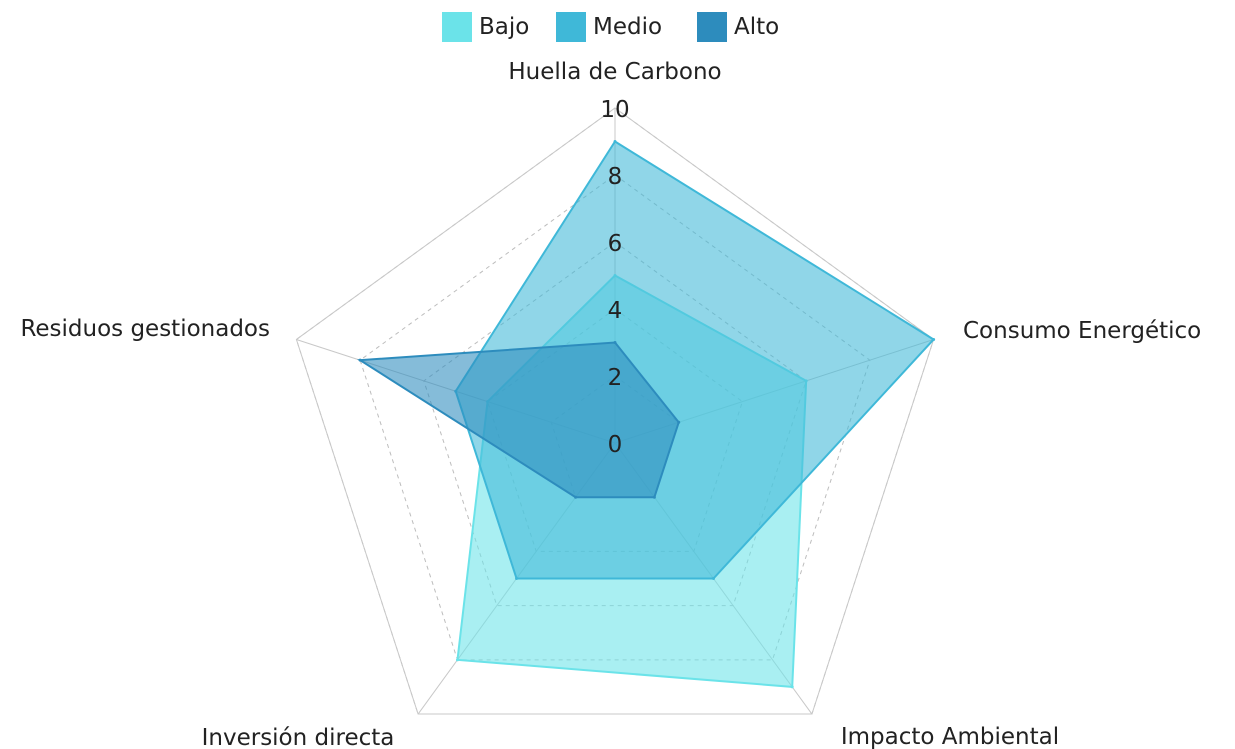 This screenshot has height=749, width=1235. What do you see at coordinates (518, 420) in the screenshot?
I see `series-area-alto` at bounding box center [518, 420].